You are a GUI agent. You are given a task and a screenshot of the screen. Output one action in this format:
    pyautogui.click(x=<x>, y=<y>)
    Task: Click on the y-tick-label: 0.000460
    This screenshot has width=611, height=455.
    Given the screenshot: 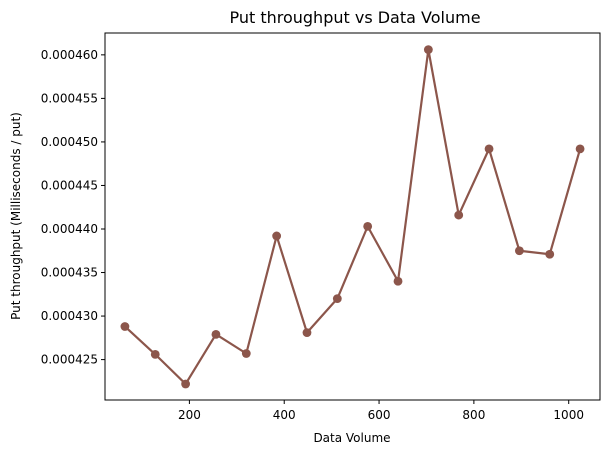 What is the action you would take?
    pyautogui.click(x=69, y=55)
    